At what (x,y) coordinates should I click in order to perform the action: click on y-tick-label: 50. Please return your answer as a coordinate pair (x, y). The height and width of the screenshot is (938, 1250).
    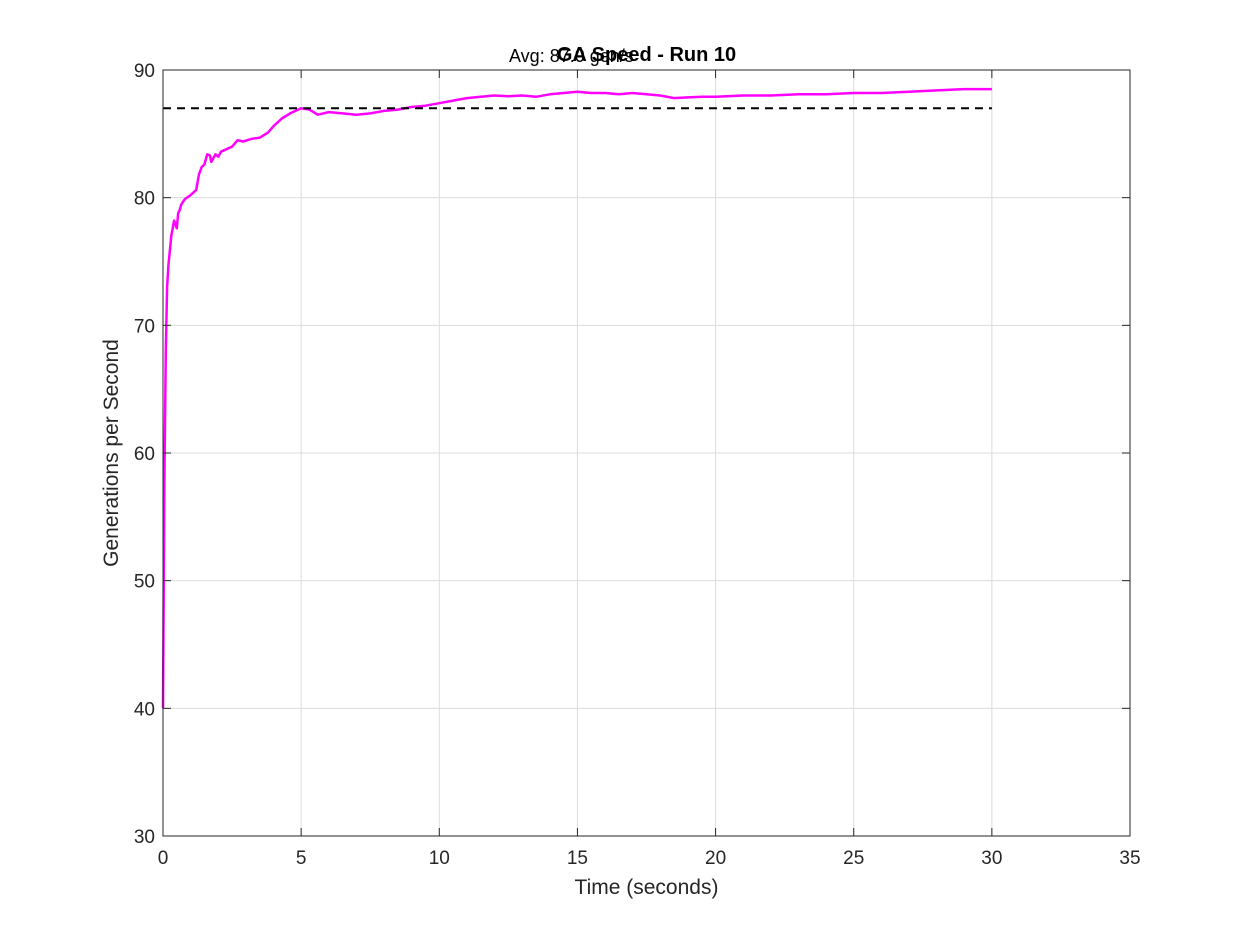
    Looking at the image, I should click on (144, 582).